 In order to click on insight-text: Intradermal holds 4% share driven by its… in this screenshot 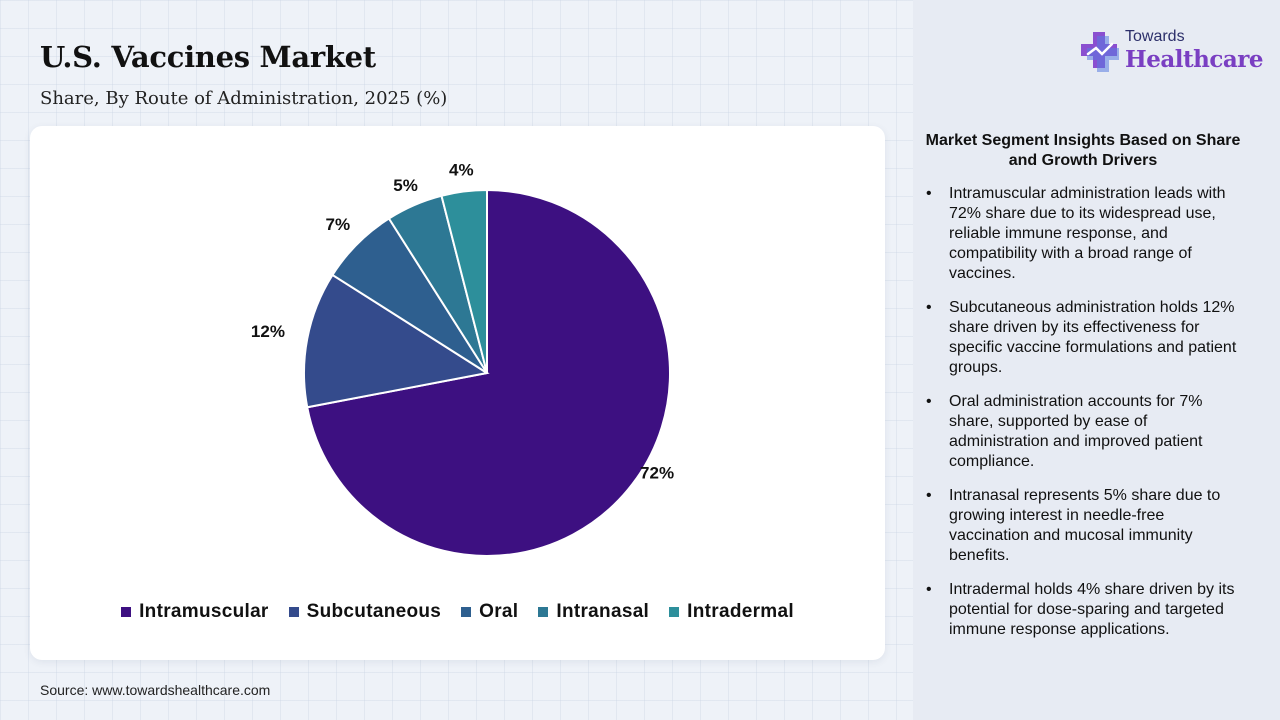, I will do `click(1092, 609)`.